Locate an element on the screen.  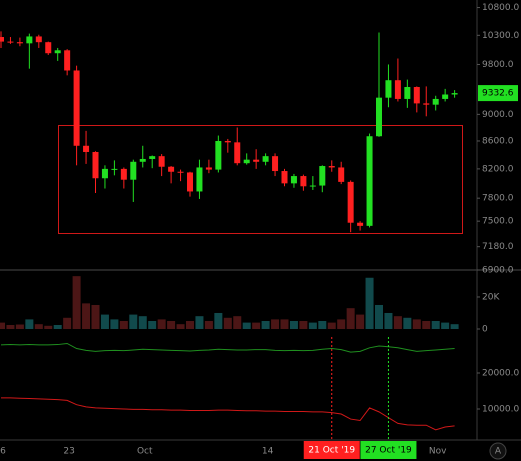
y-tick-label: 9000.0 is located at coordinates (498, 115).